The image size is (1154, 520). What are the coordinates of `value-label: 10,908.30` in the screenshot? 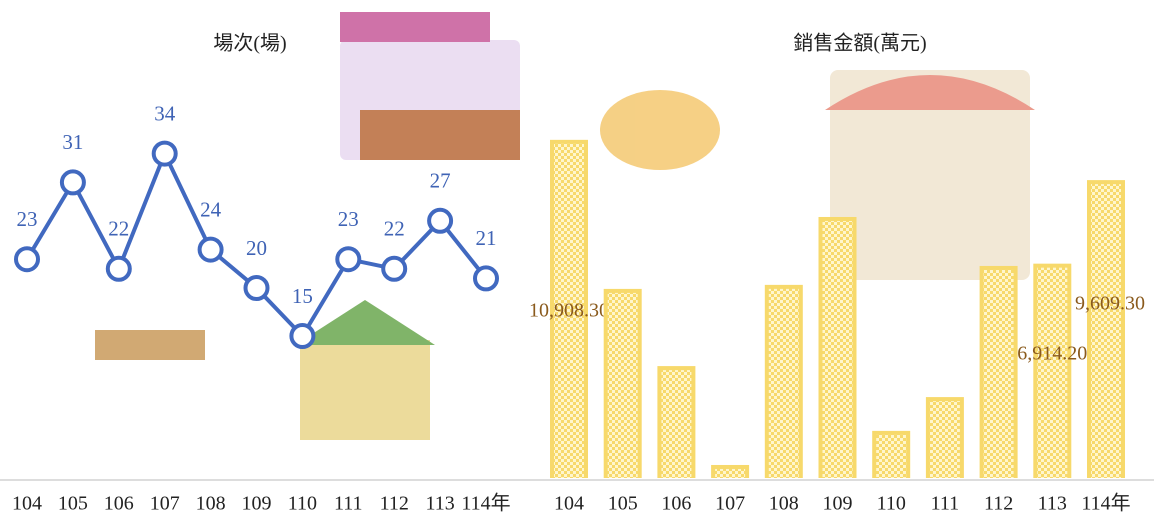 It's located at (569, 311).